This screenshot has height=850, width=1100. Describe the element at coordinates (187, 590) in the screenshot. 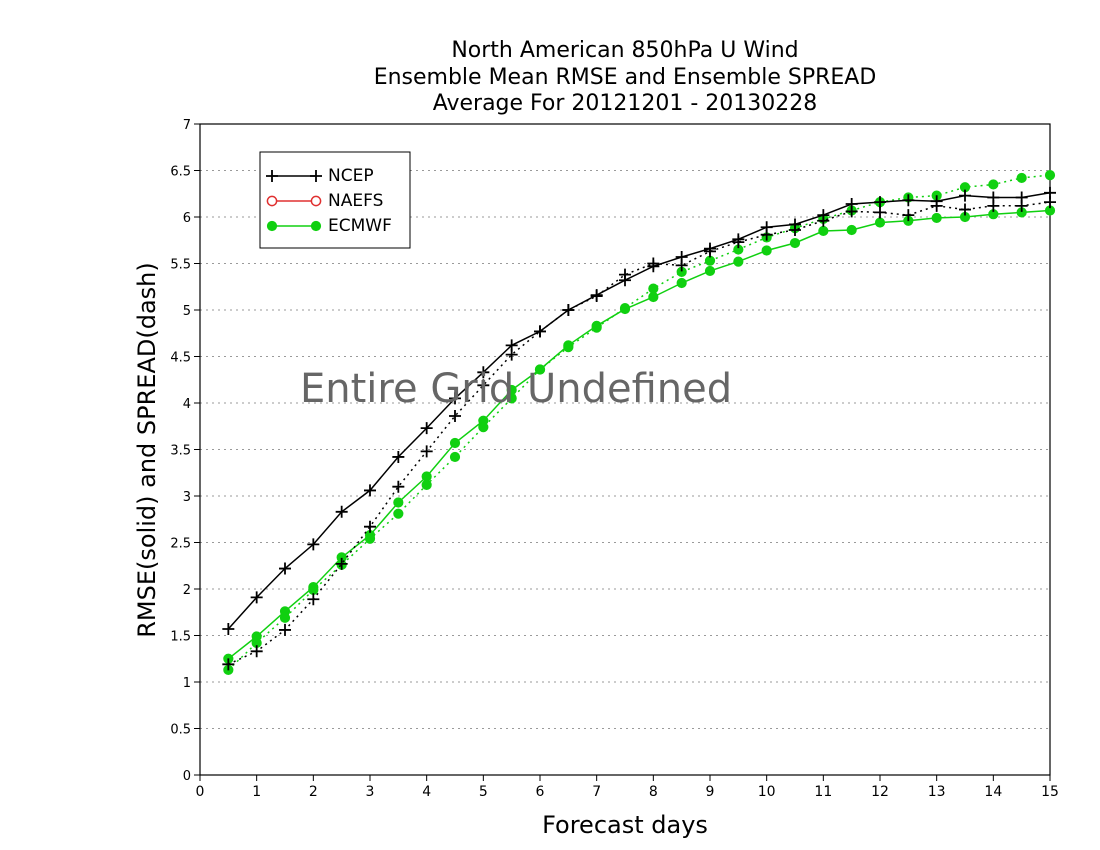

I see `y-tick-label: 2` at that location.